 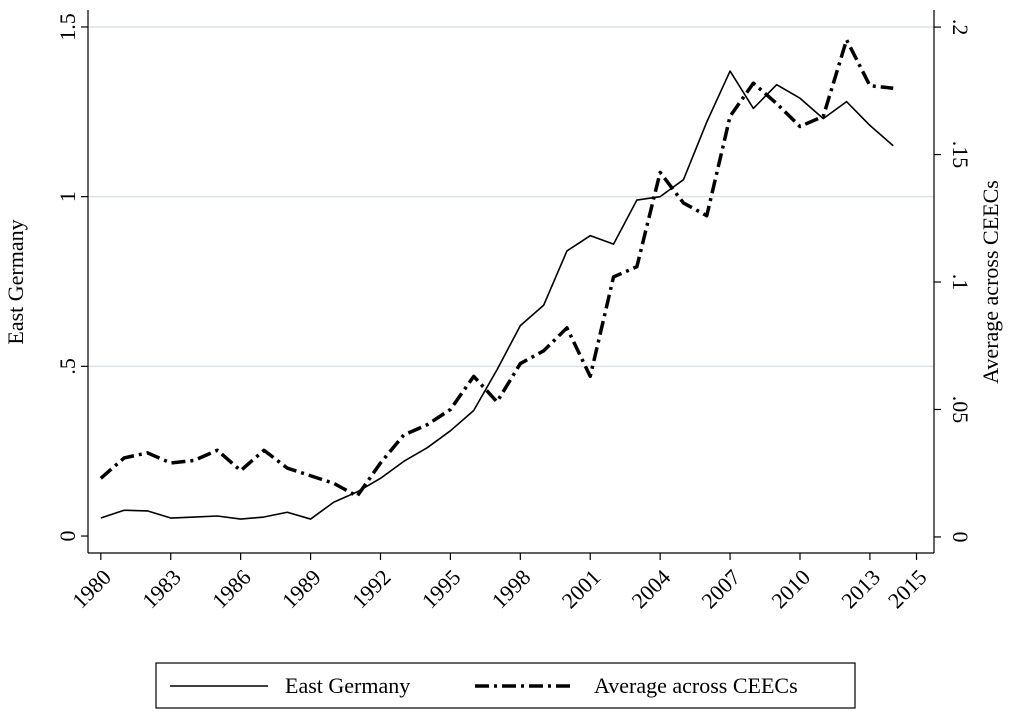 What do you see at coordinates (960, 410) in the screenshot?
I see `y2-tick-label: .05` at bounding box center [960, 410].